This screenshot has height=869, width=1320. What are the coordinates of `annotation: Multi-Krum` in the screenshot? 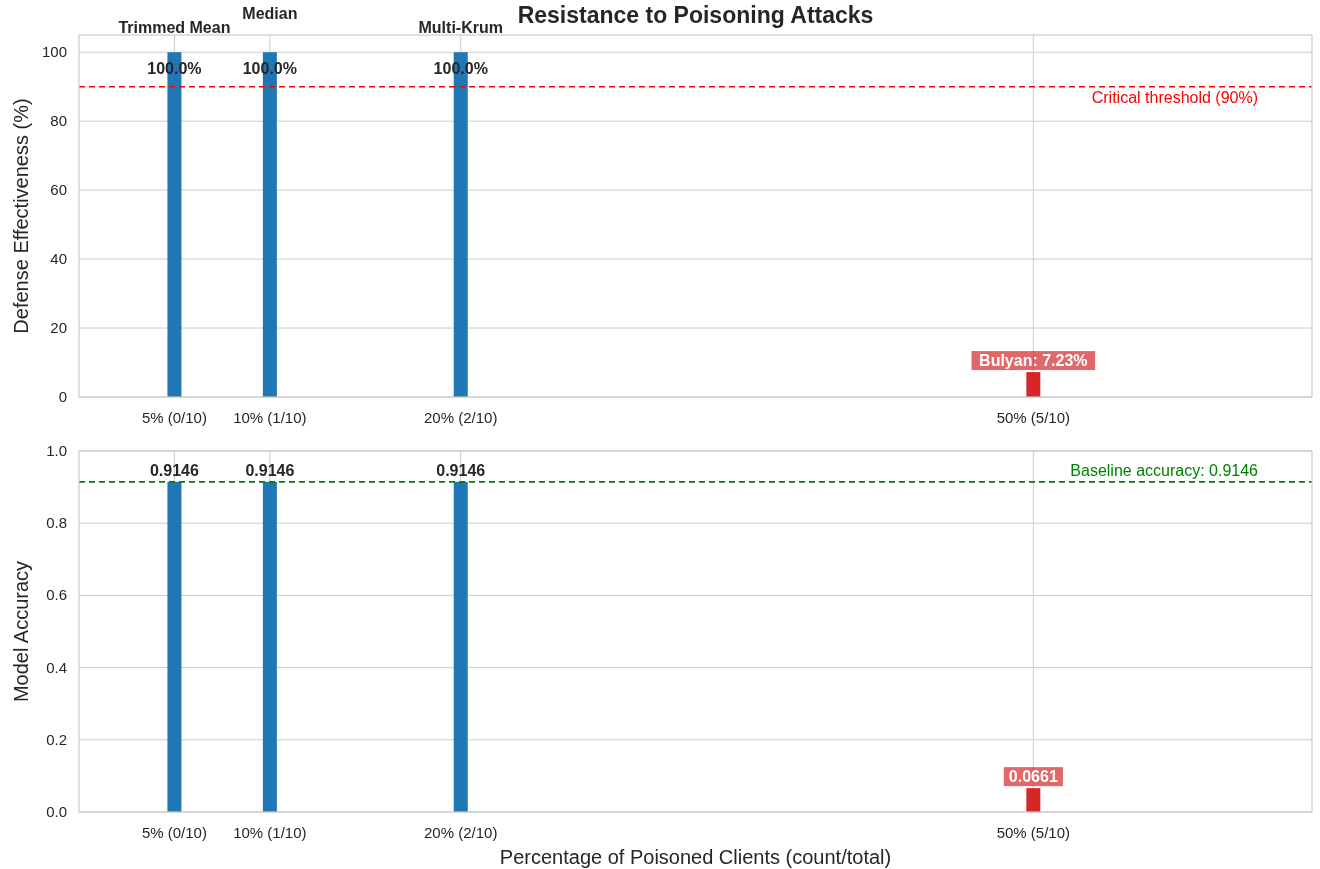 It's located at (460, 27).